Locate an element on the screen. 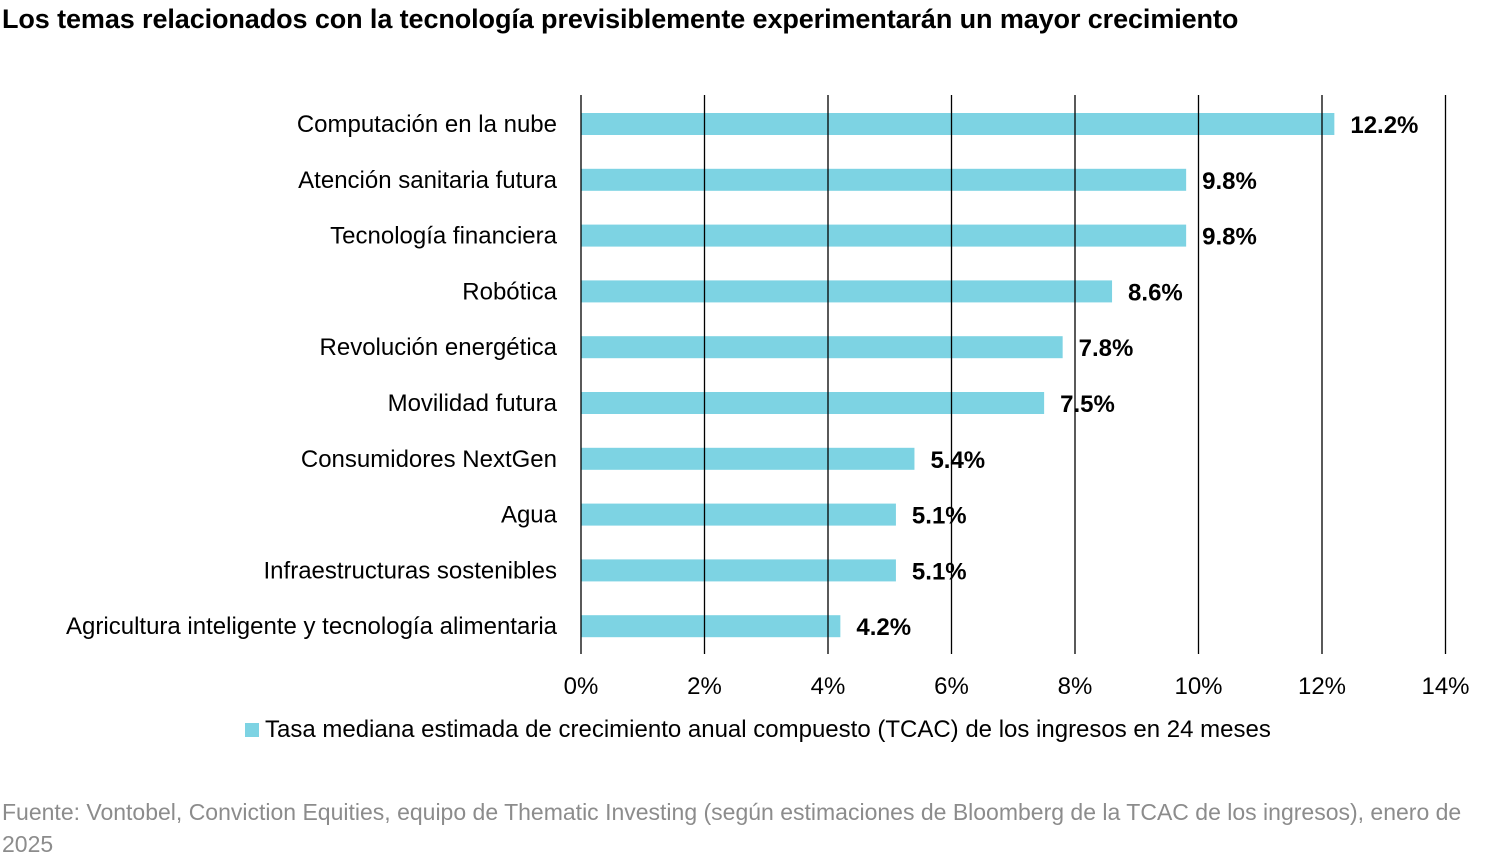 The height and width of the screenshot is (860, 1500). category-label: Consumidores NextGen is located at coordinates (429, 459).